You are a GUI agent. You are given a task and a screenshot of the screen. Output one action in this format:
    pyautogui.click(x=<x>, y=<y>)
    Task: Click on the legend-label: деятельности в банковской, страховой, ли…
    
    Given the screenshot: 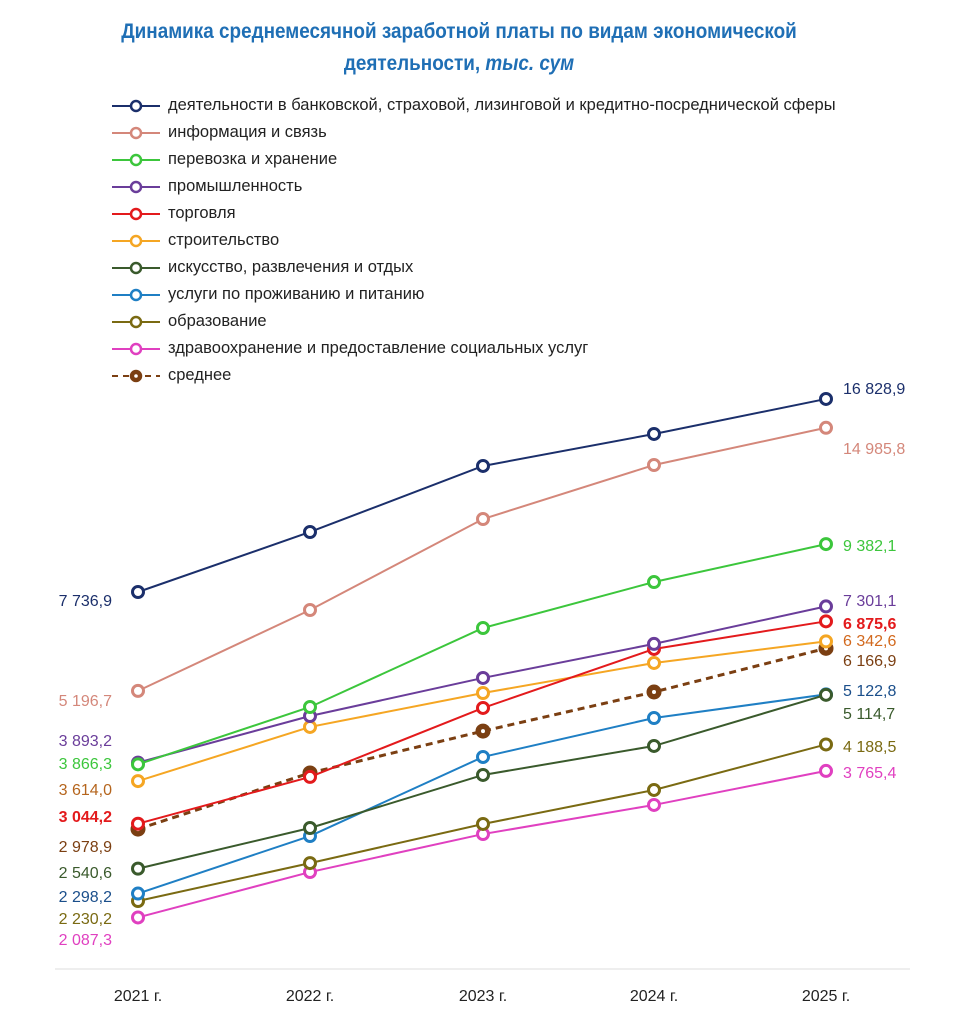 What is the action you would take?
    pyautogui.click(x=502, y=105)
    